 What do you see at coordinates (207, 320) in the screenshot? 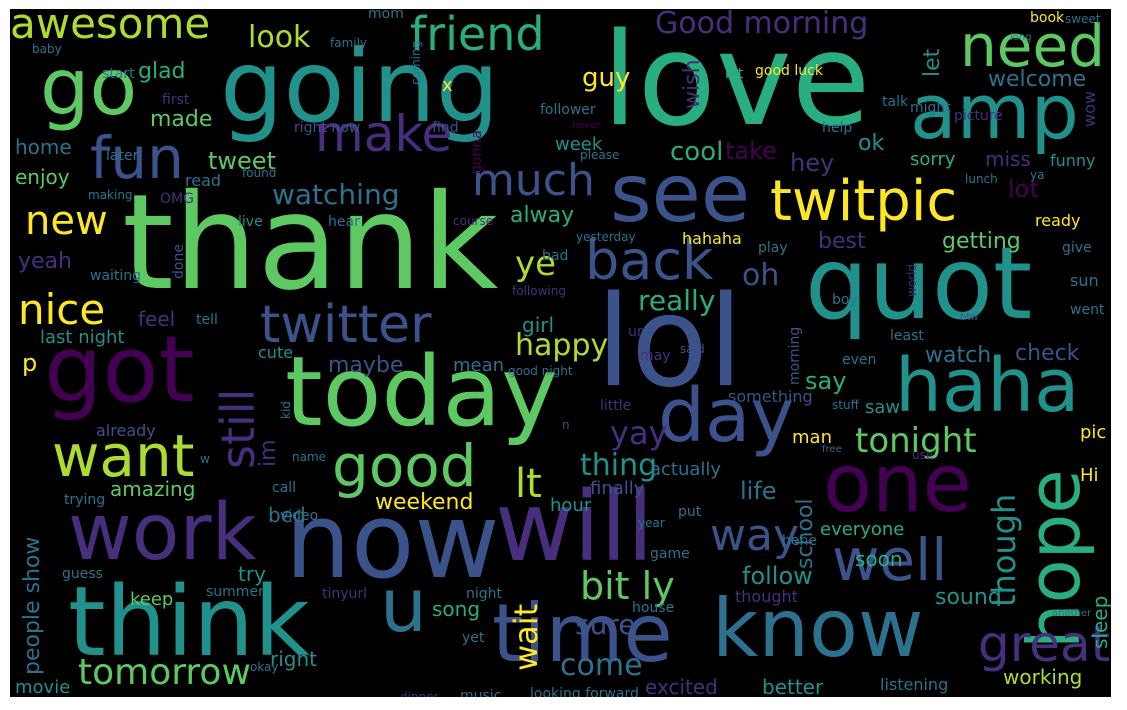
I see `word: tell` at bounding box center [207, 320].